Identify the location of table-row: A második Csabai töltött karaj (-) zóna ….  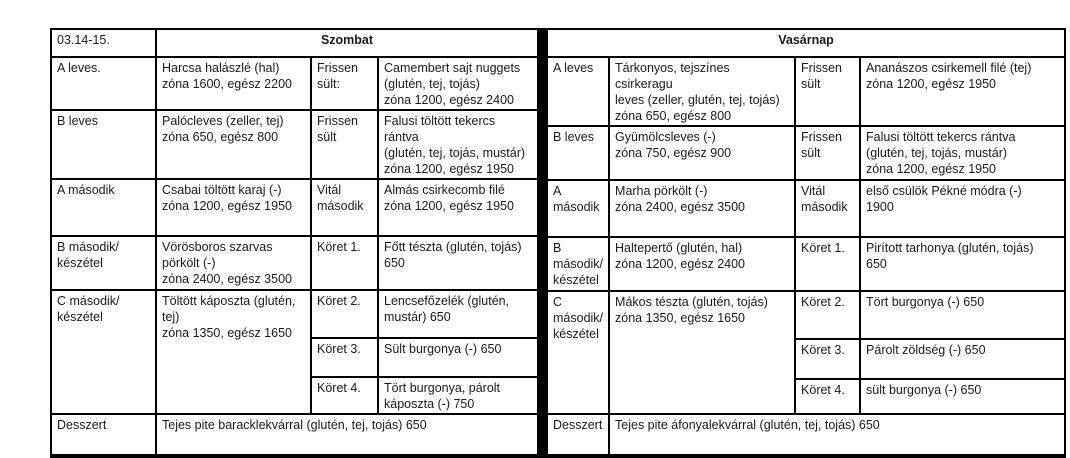
(294, 207).